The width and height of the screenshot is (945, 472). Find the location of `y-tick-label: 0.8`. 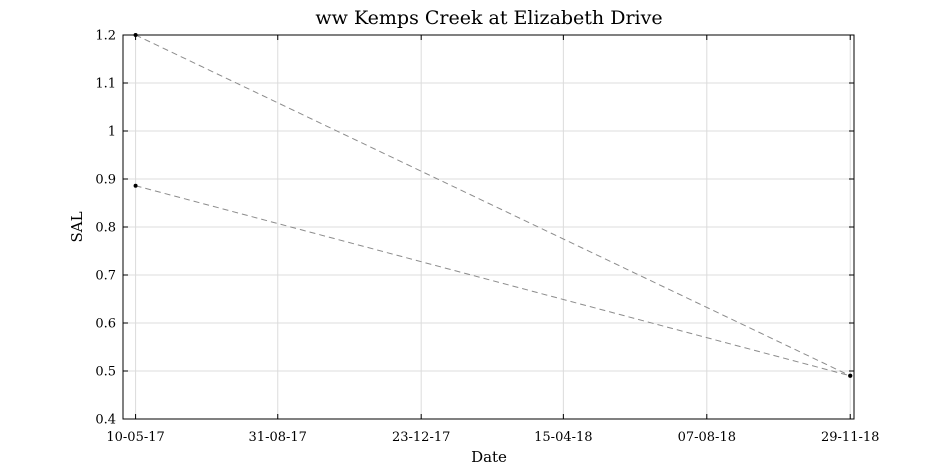

y-tick-label: 0.8 is located at coordinates (105, 228).